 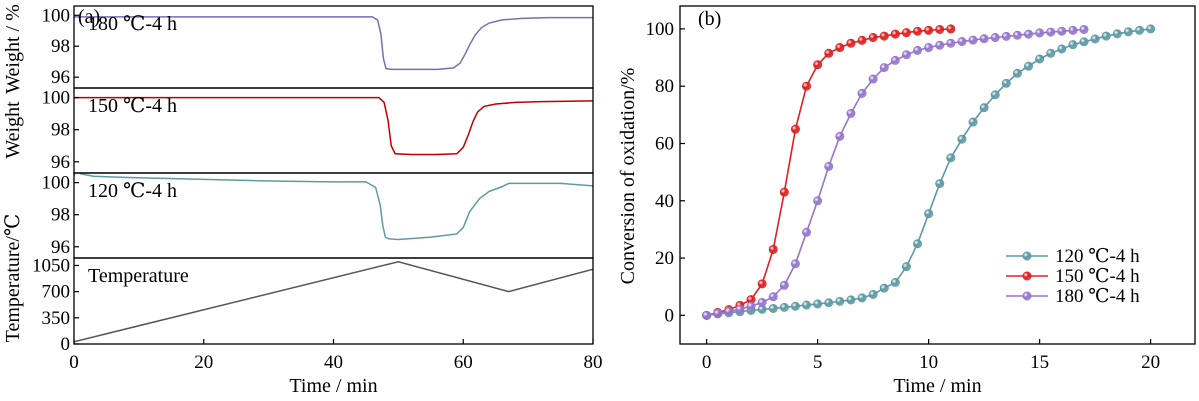 What do you see at coordinates (628, 176) in the screenshot?
I see `y-axis-label: Conversion of oxidation/%` at bounding box center [628, 176].